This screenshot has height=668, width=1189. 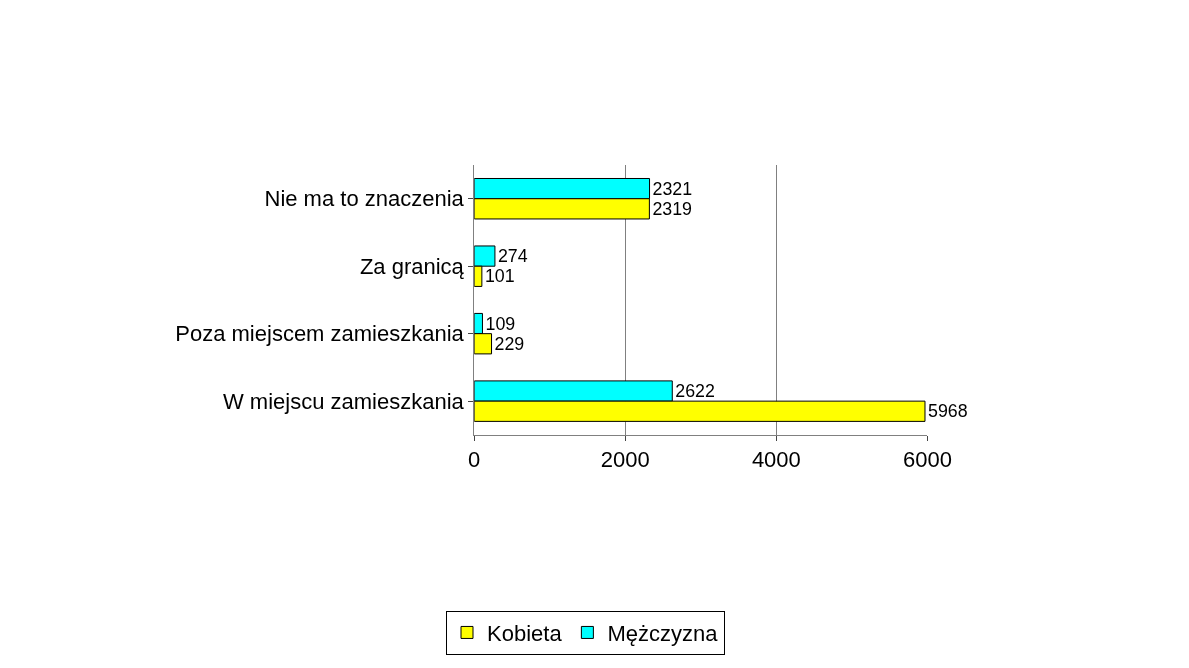 I want to click on data-label: 2622, so click(x=695, y=391).